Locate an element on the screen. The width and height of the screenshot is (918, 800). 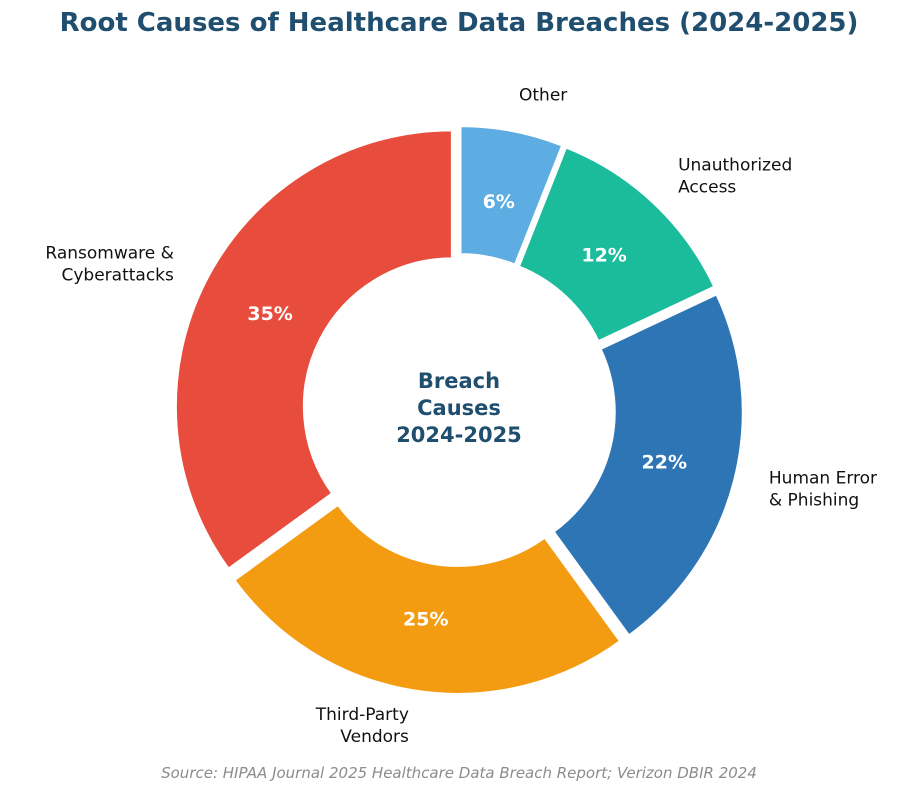
category-label-third-party-vendors: Third-Party Vendors is located at coordinates (362, 726).